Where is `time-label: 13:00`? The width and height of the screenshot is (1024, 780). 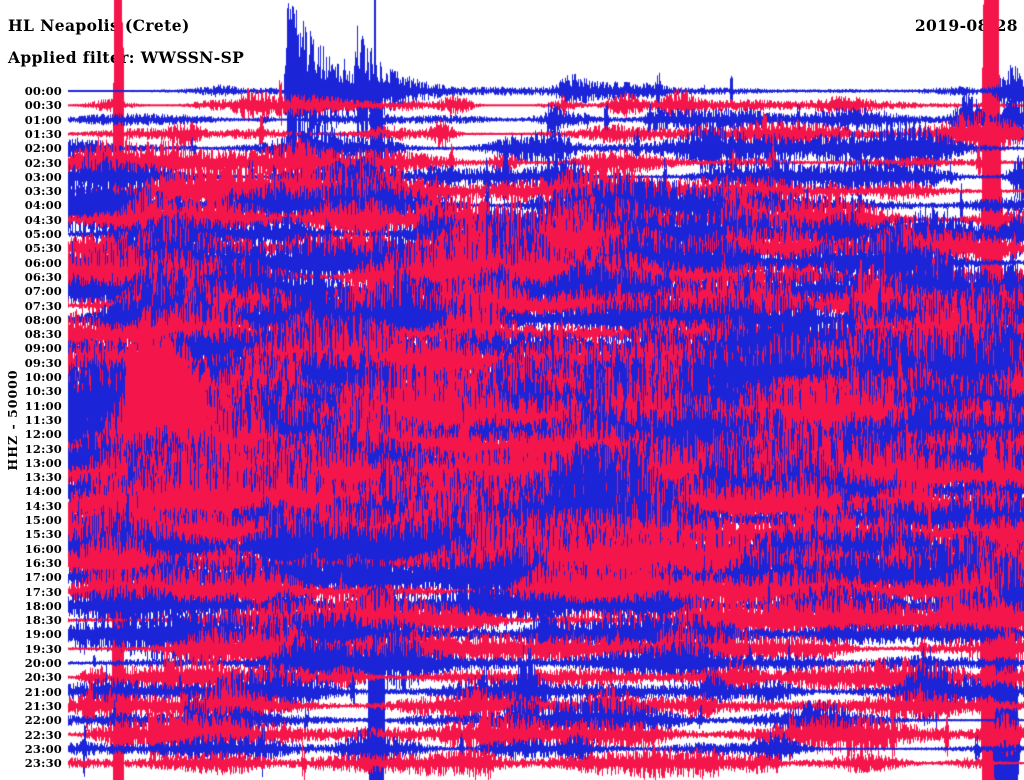
time-label: 13:00 is located at coordinates (43, 462).